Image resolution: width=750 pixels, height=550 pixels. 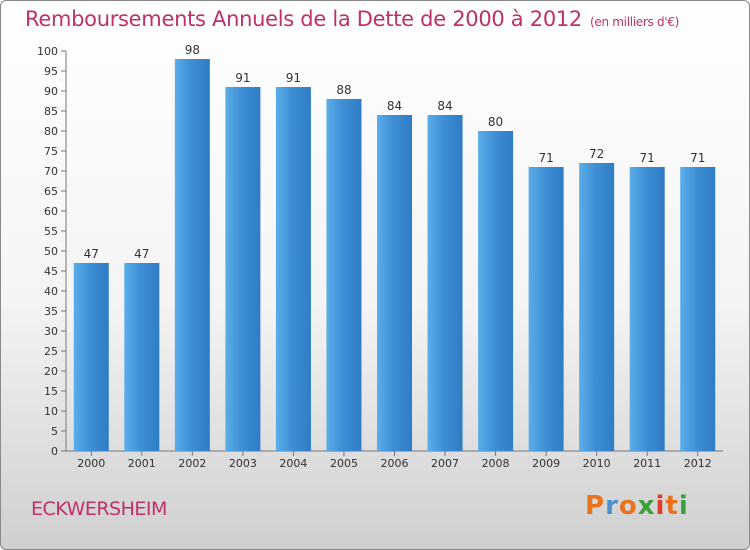 What do you see at coordinates (51, 371) in the screenshot?
I see `y-tick-label: 20` at bounding box center [51, 371].